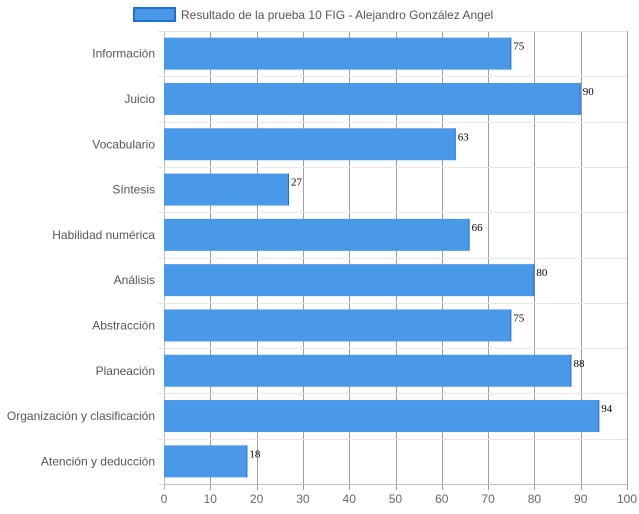 The height and width of the screenshot is (514, 639). I want to click on x-tick-label: 20, so click(257, 499).